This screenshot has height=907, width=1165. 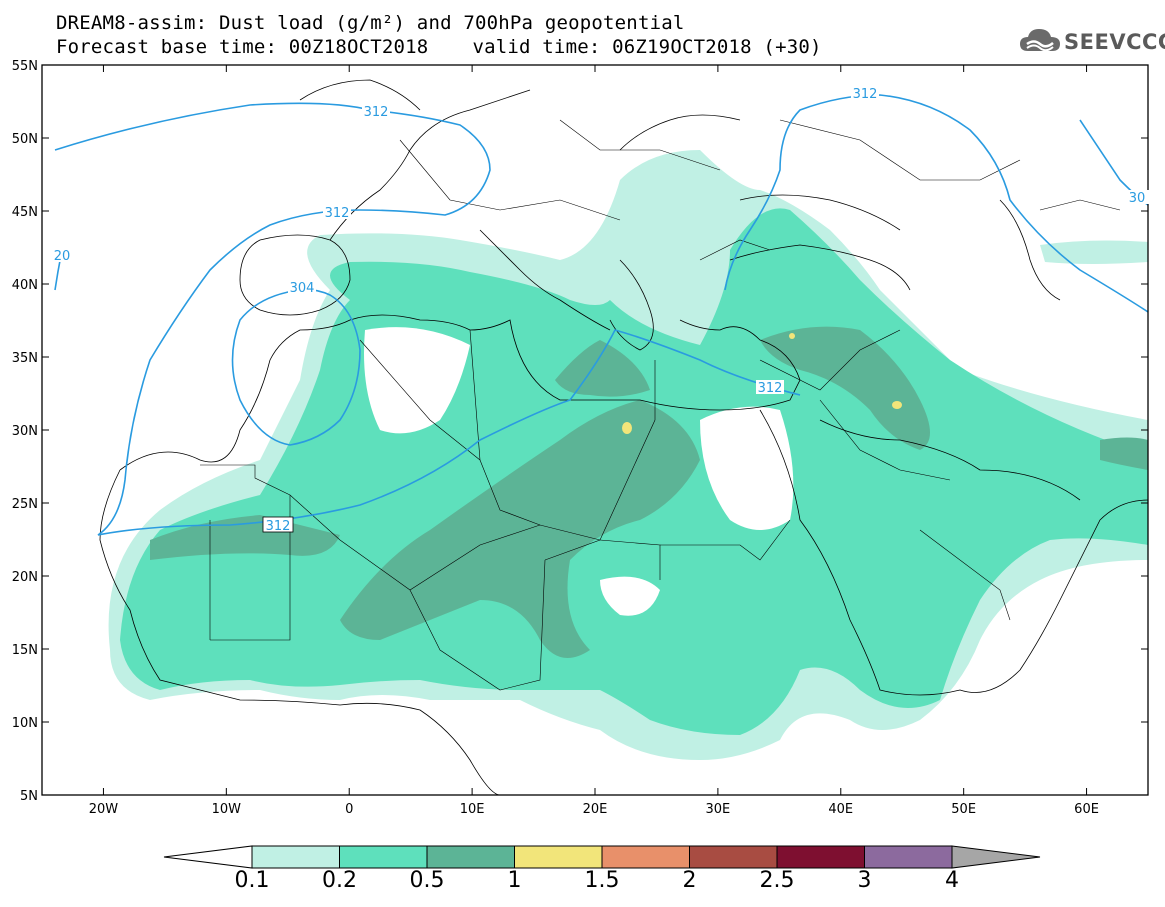 What do you see at coordinates (252, 880) in the screenshot?
I see `colorbar-label: 0.1` at bounding box center [252, 880].